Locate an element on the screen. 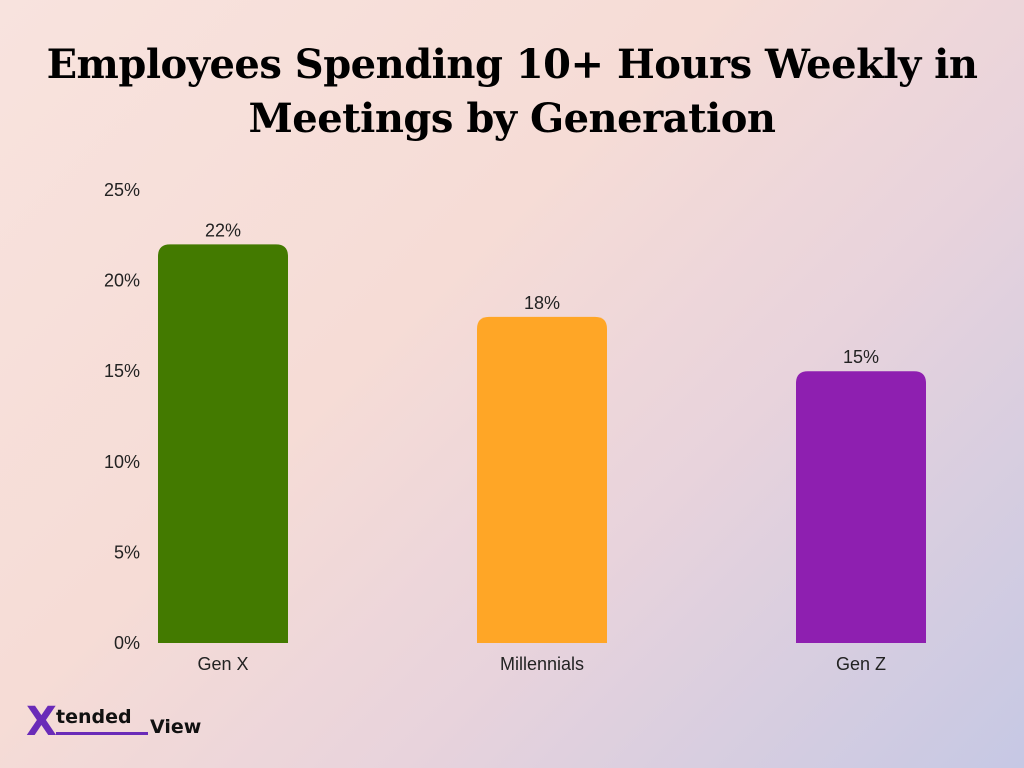 Image resolution: width=1024 pixels, height=768 pixels. logo-underline is located at coordinates (102, 733).